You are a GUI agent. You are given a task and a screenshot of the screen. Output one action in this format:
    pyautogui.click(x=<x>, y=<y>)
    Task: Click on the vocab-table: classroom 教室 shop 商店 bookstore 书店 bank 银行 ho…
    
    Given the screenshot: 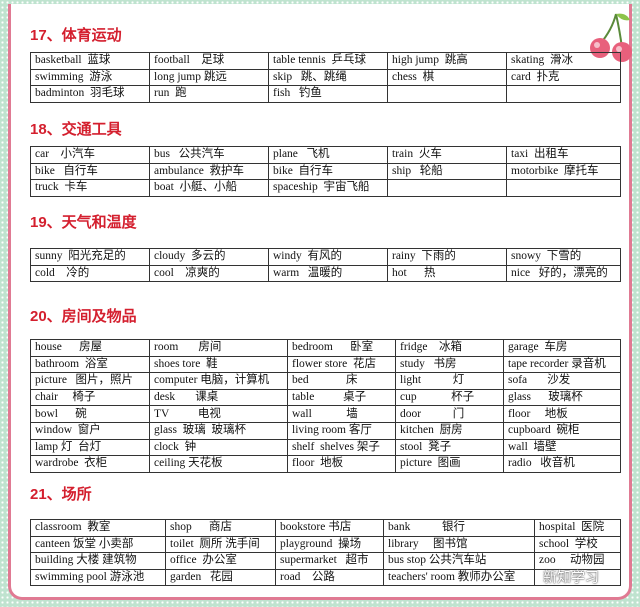 What is the action you would take?
    pyautogui.click(x=325, y=553)
    